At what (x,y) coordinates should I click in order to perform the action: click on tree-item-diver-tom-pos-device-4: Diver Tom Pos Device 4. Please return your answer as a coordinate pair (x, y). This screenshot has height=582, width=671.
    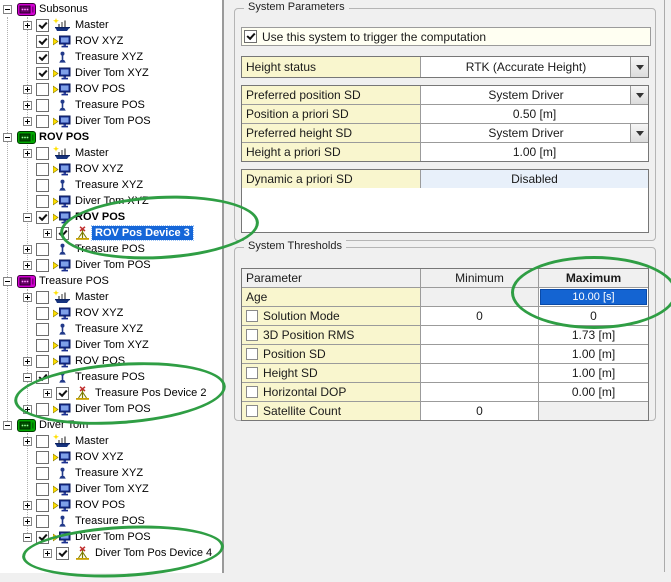
    Looking at the image, I should click on (111, 553).